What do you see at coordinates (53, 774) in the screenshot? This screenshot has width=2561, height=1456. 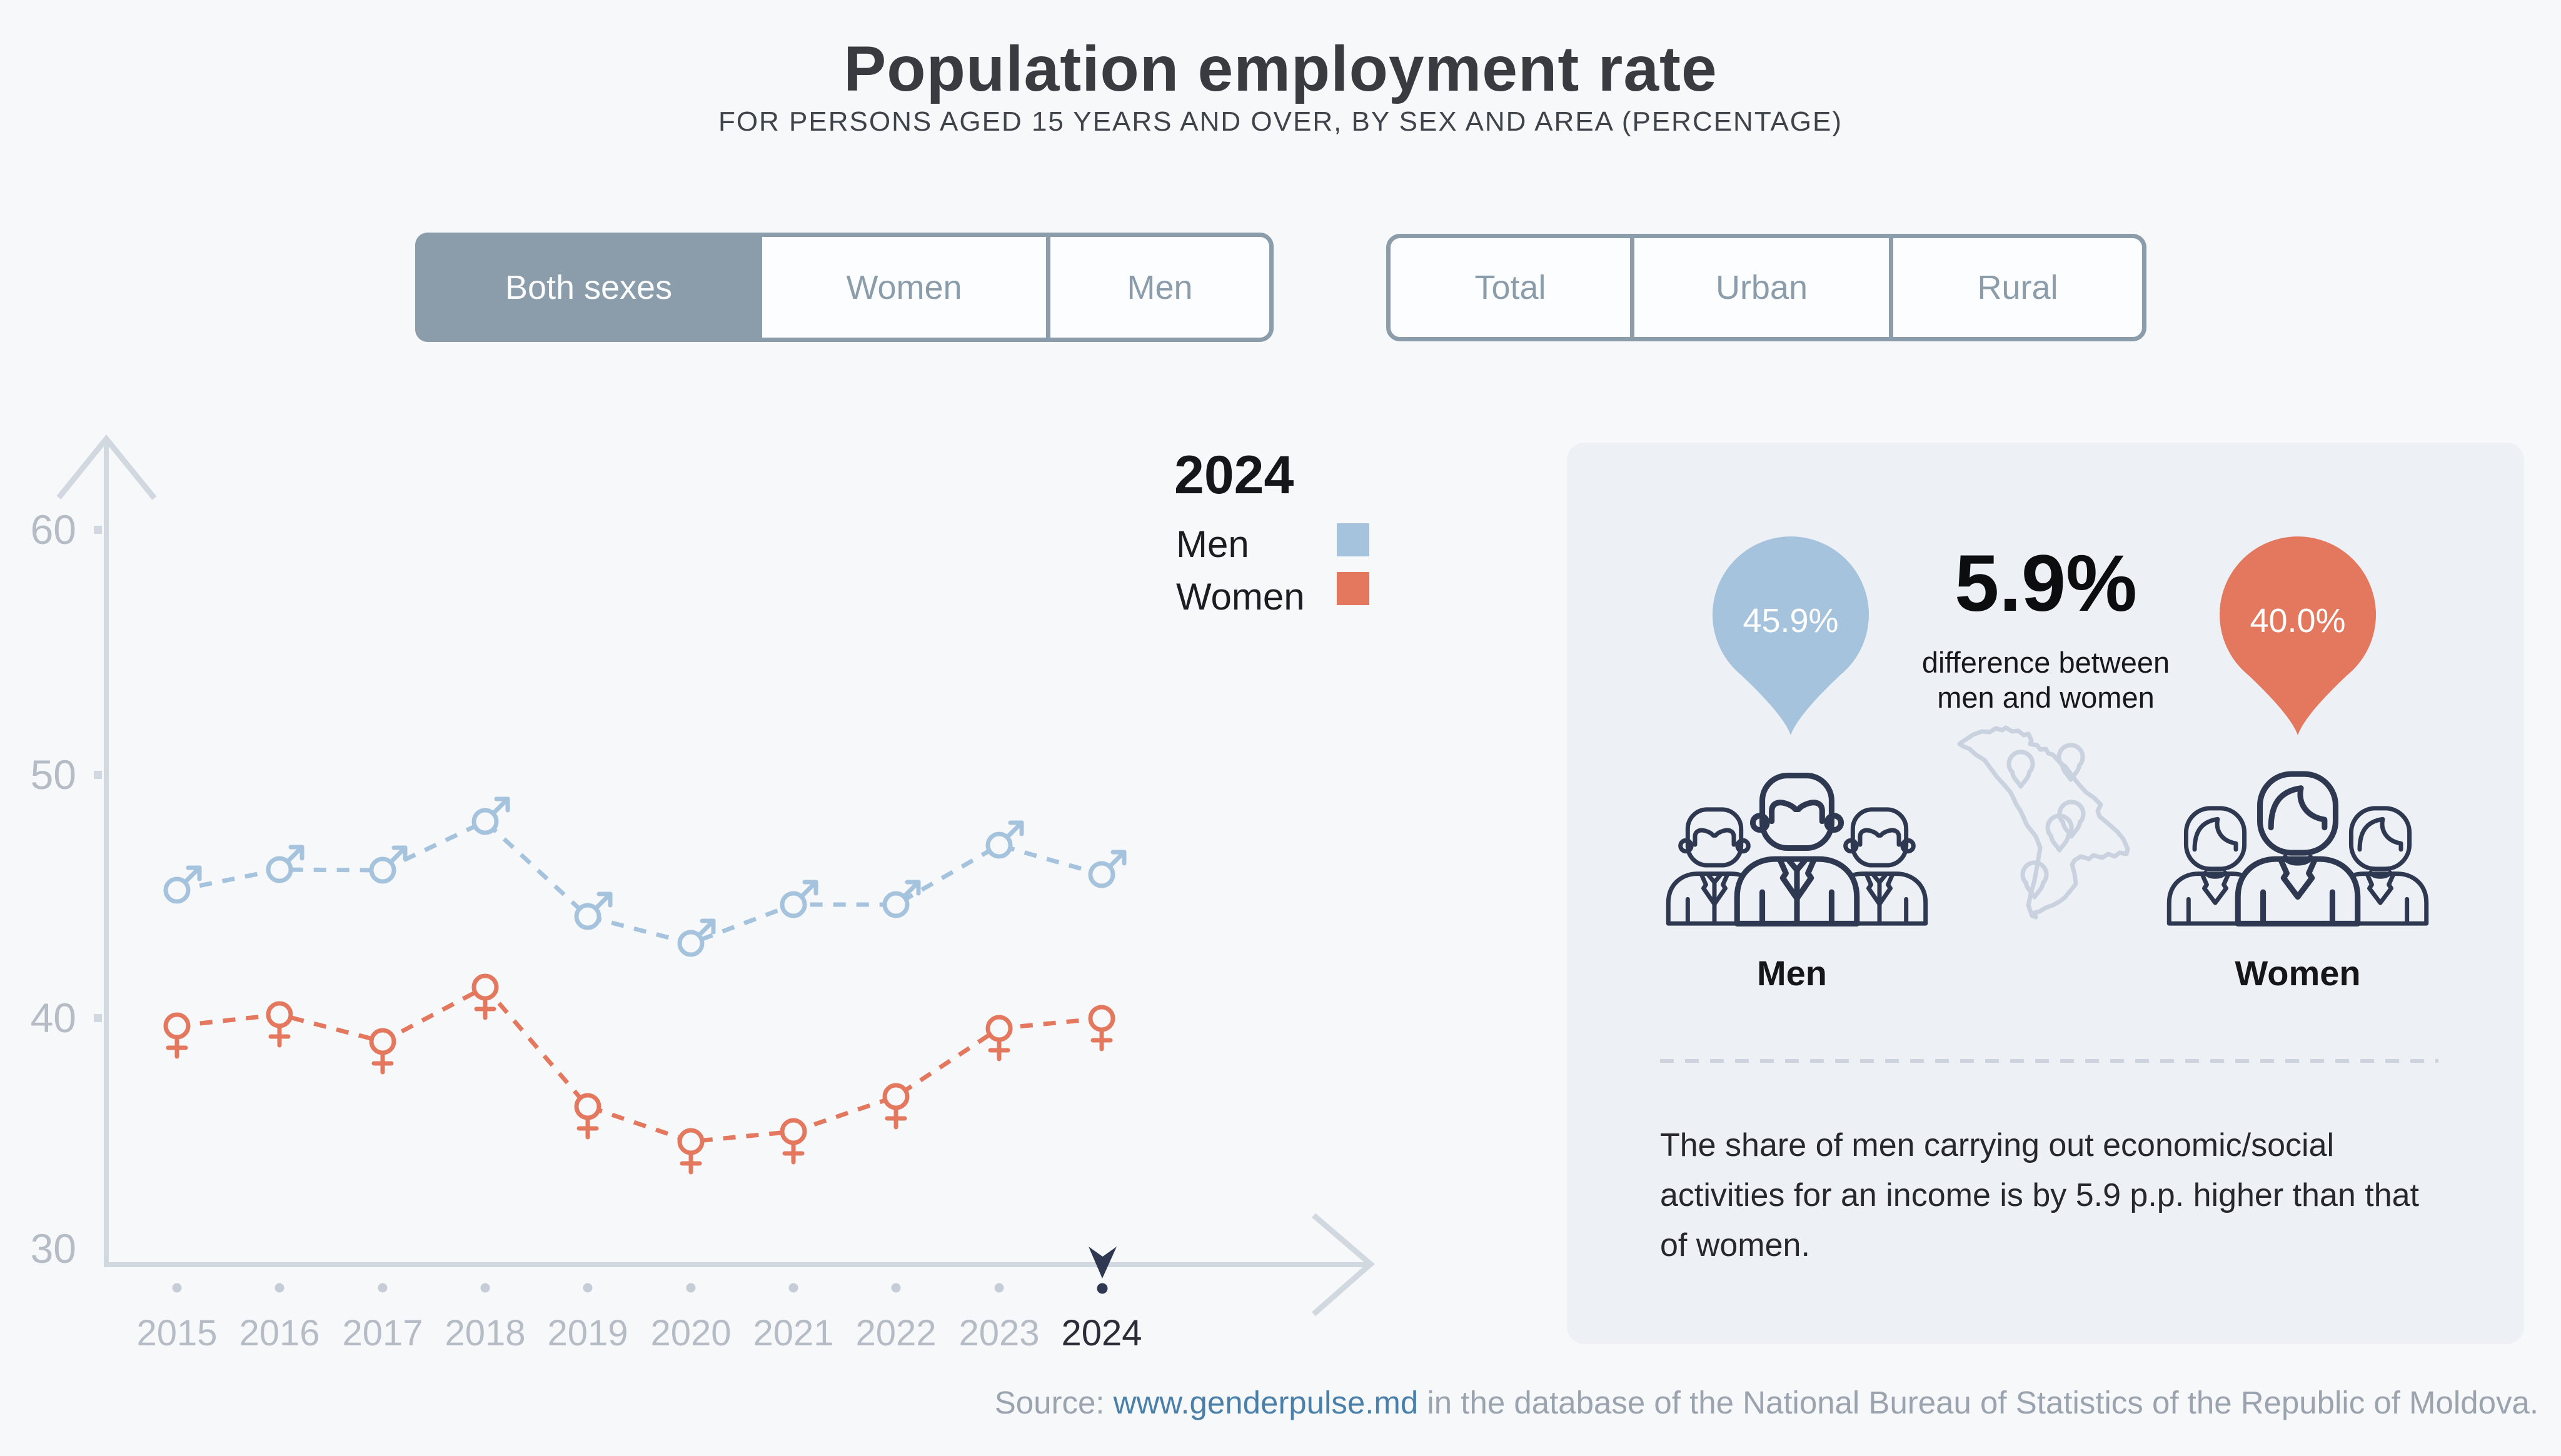 I see `svg-text: 50` at bounding box center [53, 774].